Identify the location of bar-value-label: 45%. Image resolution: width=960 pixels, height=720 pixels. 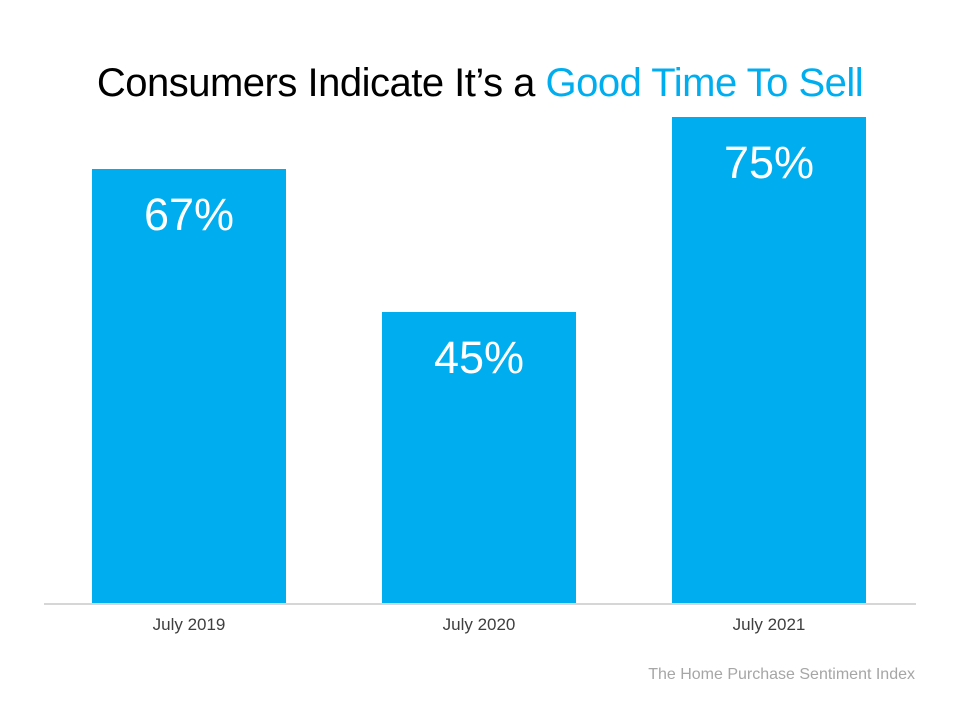
(479, 357).